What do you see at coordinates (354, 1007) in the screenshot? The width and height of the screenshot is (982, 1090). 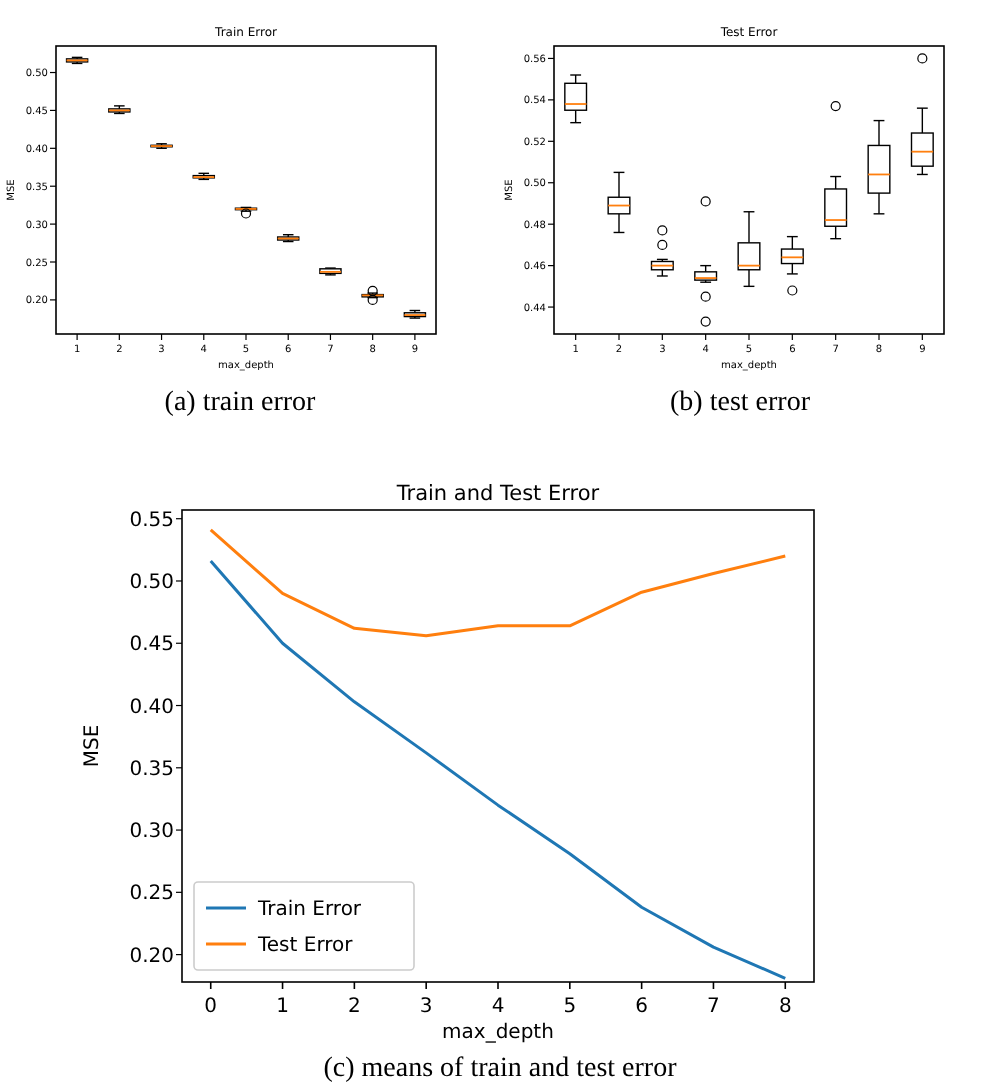 I see `x-tick-label: 2` at bounding box center [354, 1007].